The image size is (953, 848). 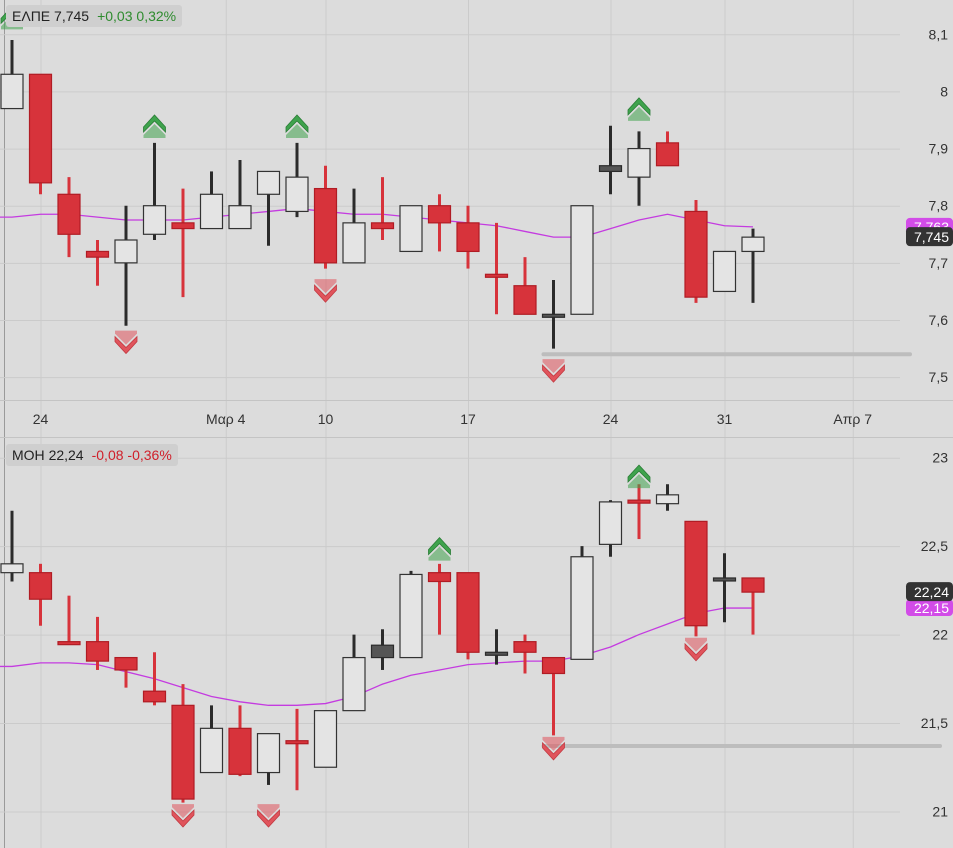 I want to click on x-axis-label: Μαρ 4, so click(x=226, y=419).